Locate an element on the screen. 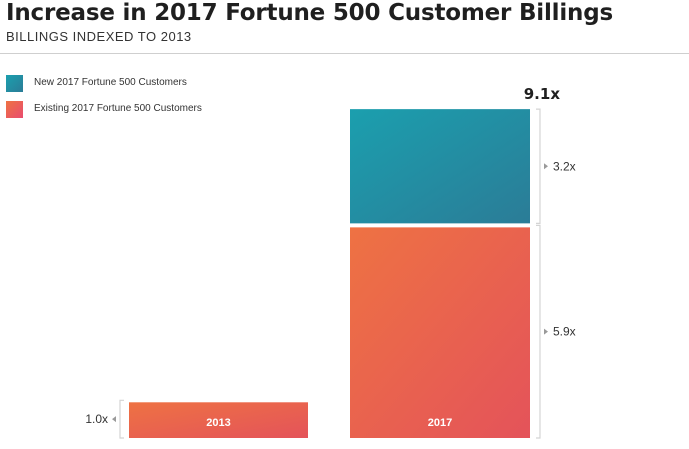 This screenshot has width=689, height=449. legend-swatch-new is located at coordinates (14, 83).